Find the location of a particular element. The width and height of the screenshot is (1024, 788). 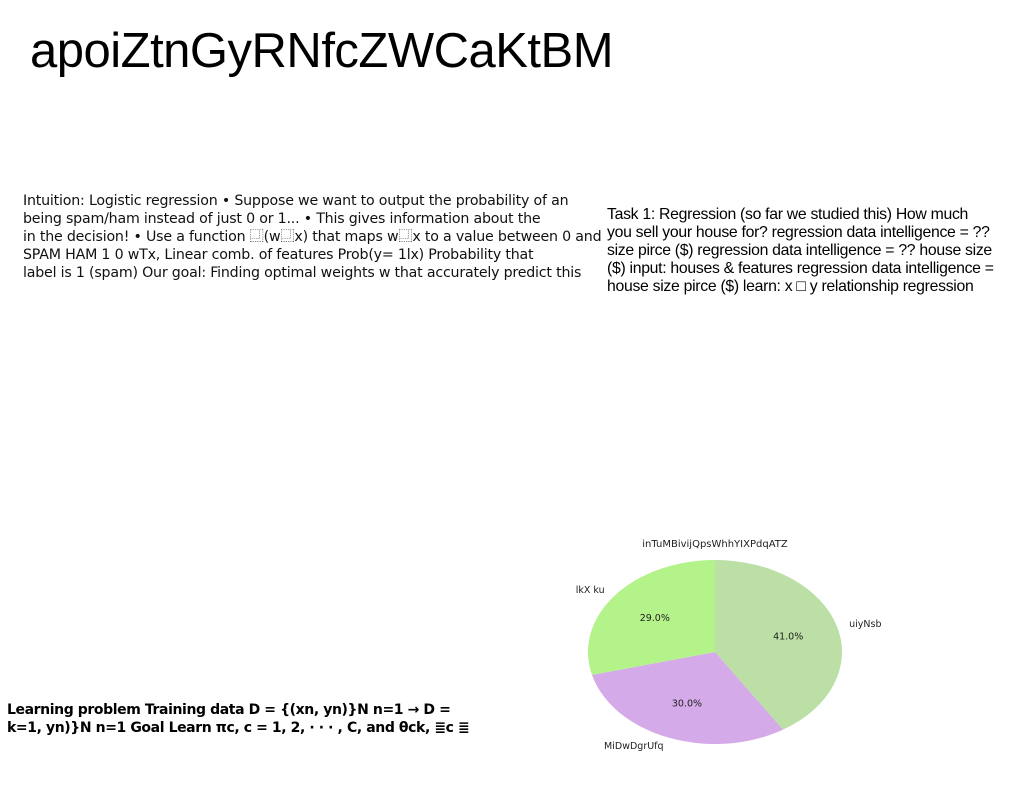

pie-category-label: MiDwDgrUfq is located at coordinates (634, 746).